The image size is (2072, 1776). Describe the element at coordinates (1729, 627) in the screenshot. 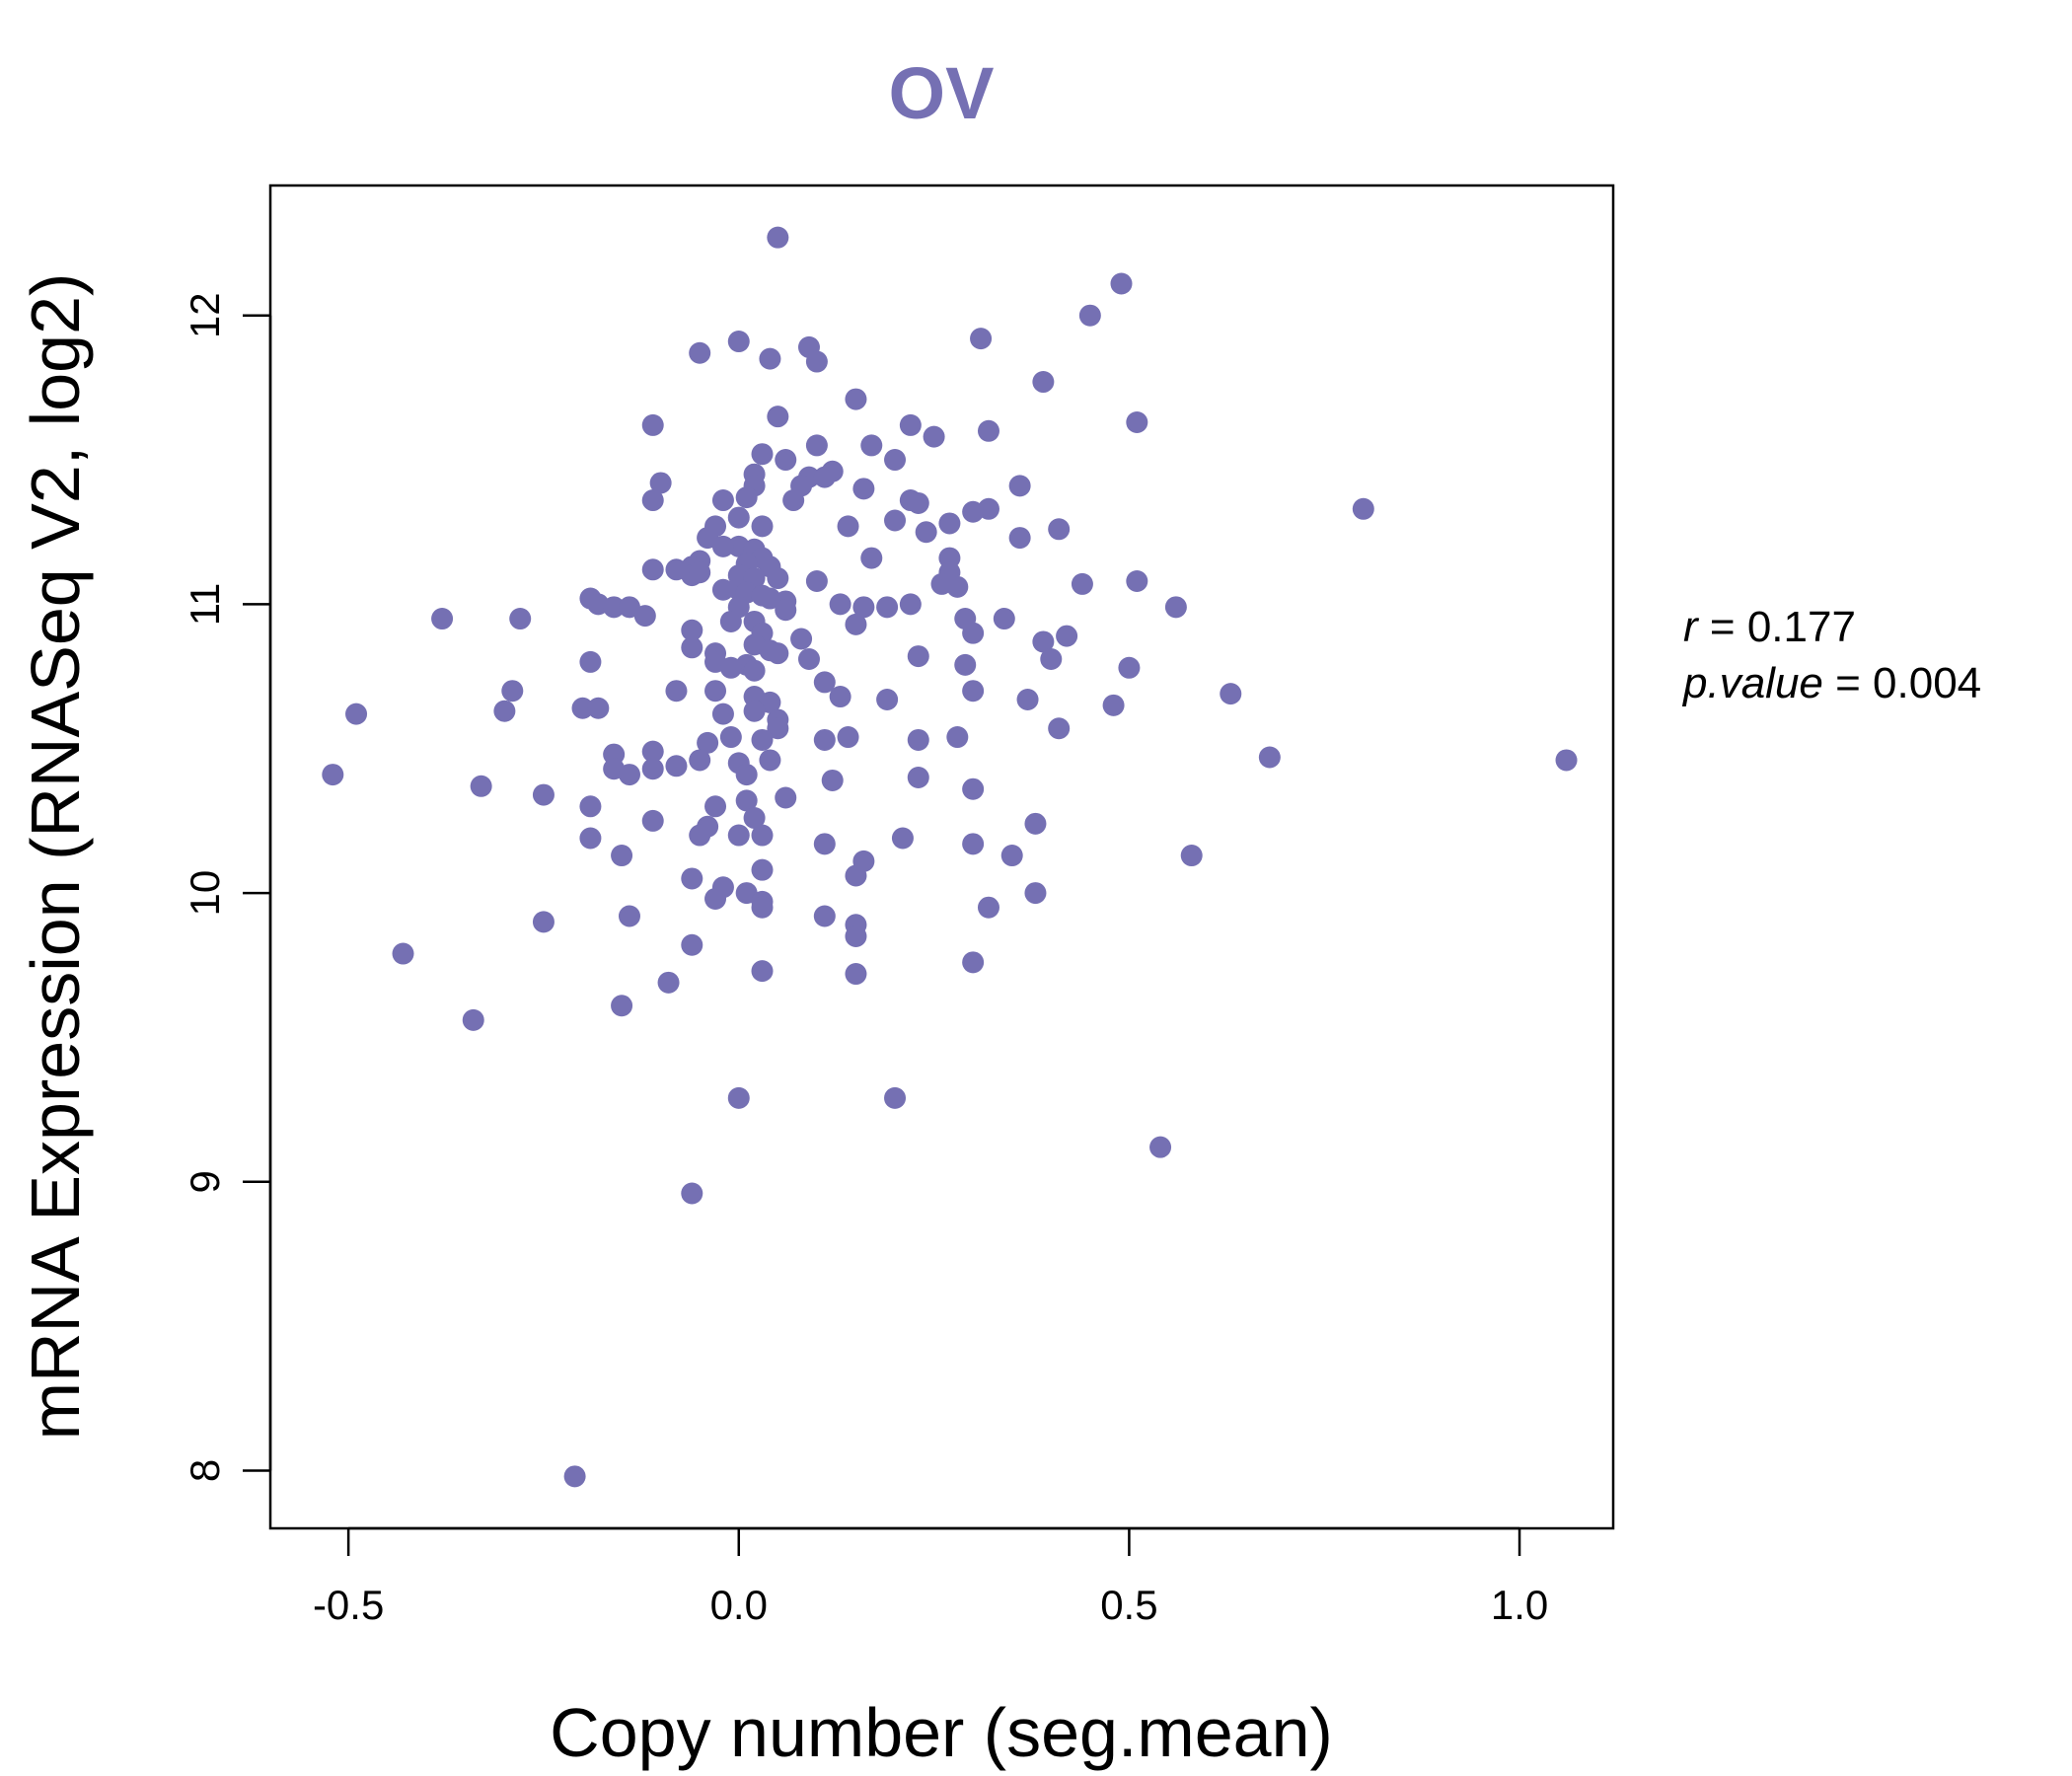

I see `r-equals: =` at that location.